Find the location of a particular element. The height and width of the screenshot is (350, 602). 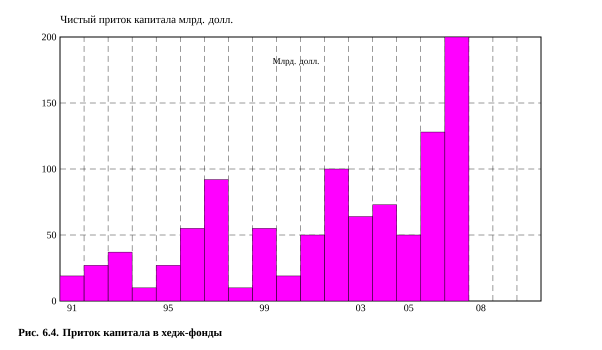

y-tick-label: 200 is located at coordinates (49, 37).